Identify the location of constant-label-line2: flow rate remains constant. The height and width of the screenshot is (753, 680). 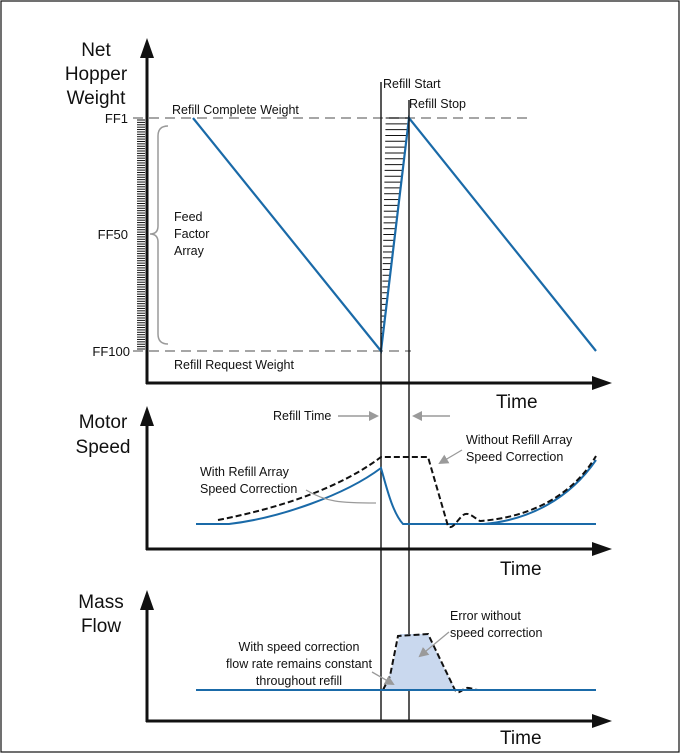
(299, 664).